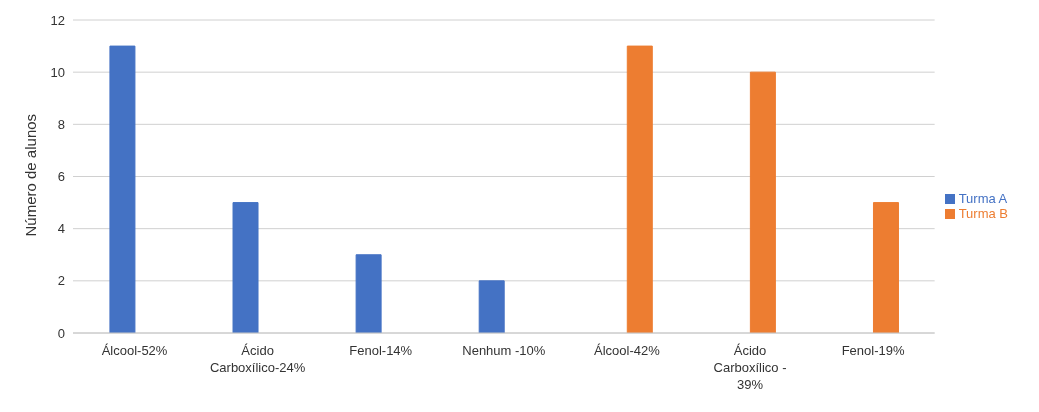  What do you see at coordinates (983, 213) in the screenshot?
I see `legend-label: Turma B` at bounding box center [983, 213].